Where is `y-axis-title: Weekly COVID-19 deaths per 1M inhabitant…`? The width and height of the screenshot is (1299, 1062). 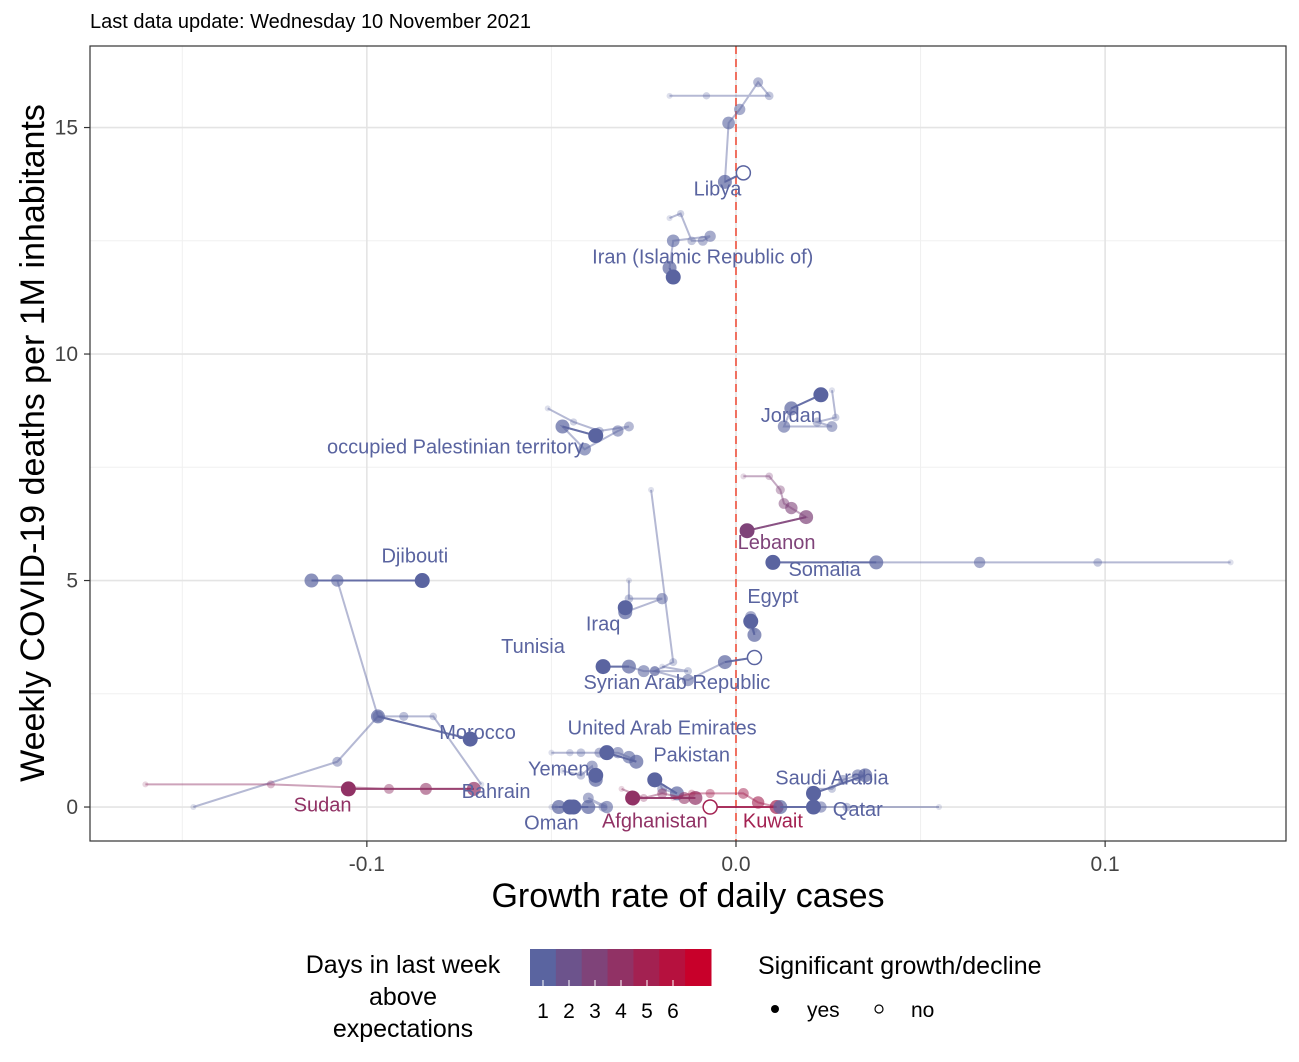 y-axis-title: Weekly COVID-19 deaths per 1M inhabitant… is located at coordinates (33, 443).